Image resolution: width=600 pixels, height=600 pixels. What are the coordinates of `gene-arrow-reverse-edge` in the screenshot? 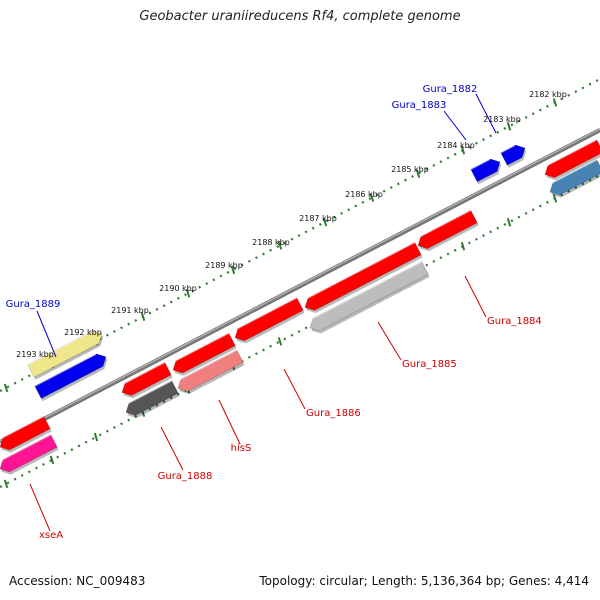 It's located at (572, 158).